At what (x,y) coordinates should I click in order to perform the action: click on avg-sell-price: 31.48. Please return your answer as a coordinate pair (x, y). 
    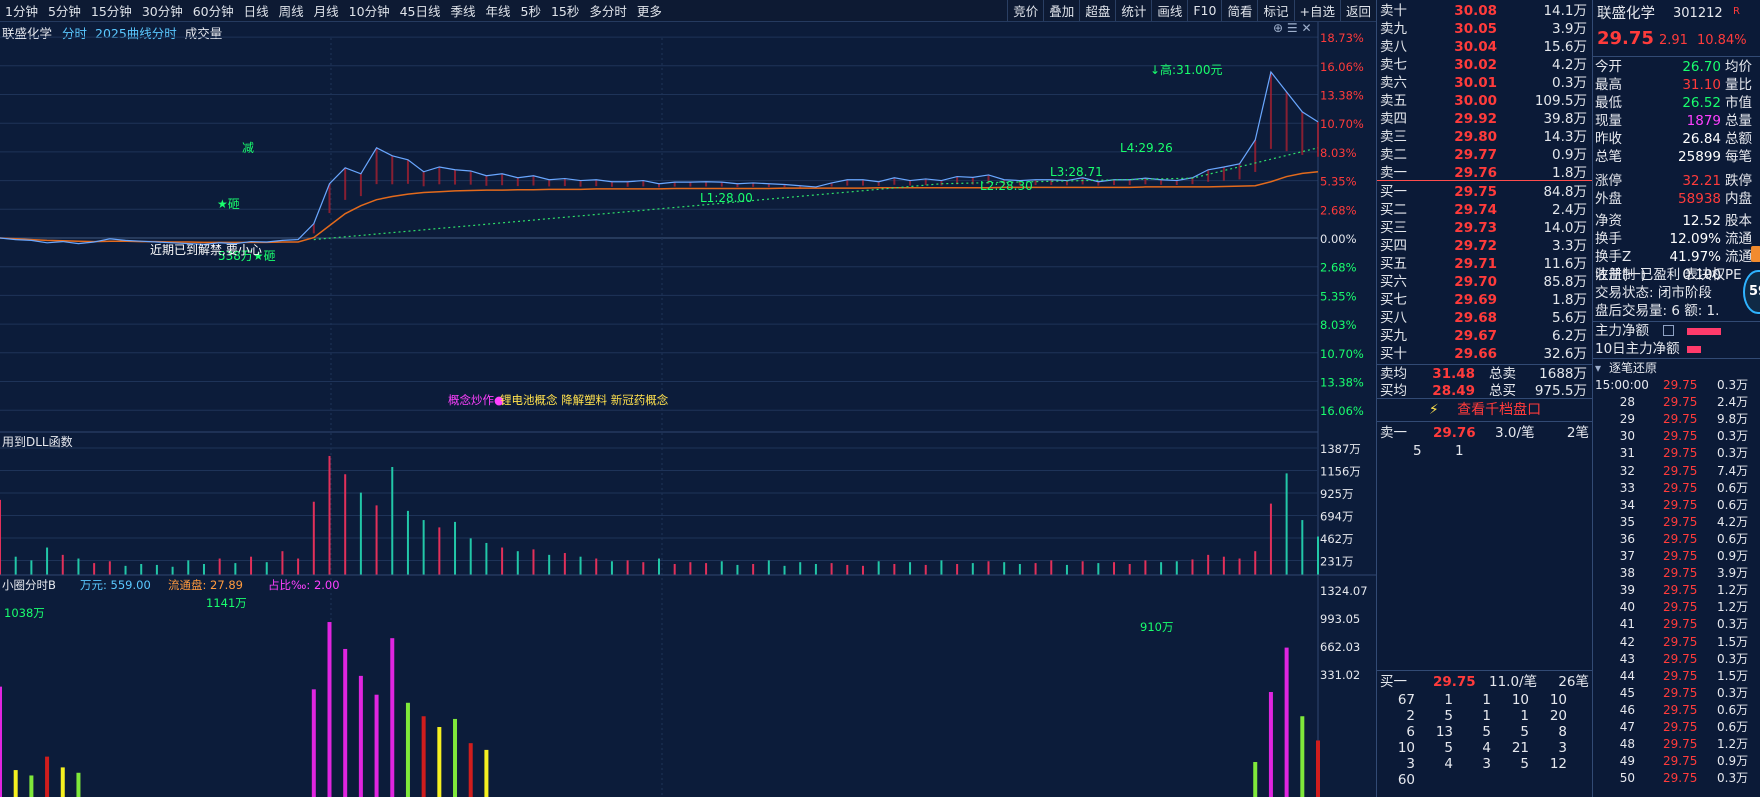
    Looking at the image, I should click on (1453, 374).